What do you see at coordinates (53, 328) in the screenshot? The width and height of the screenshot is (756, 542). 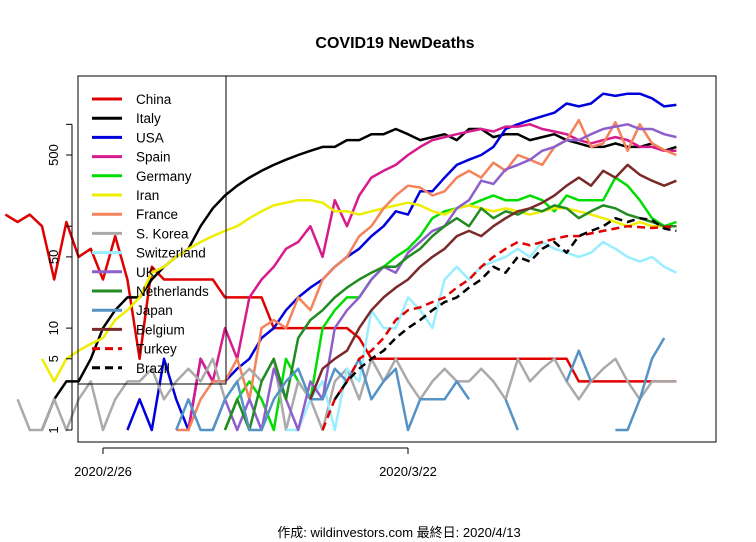 I see `y-tick-label: 10` at bounding box center [53, 328].